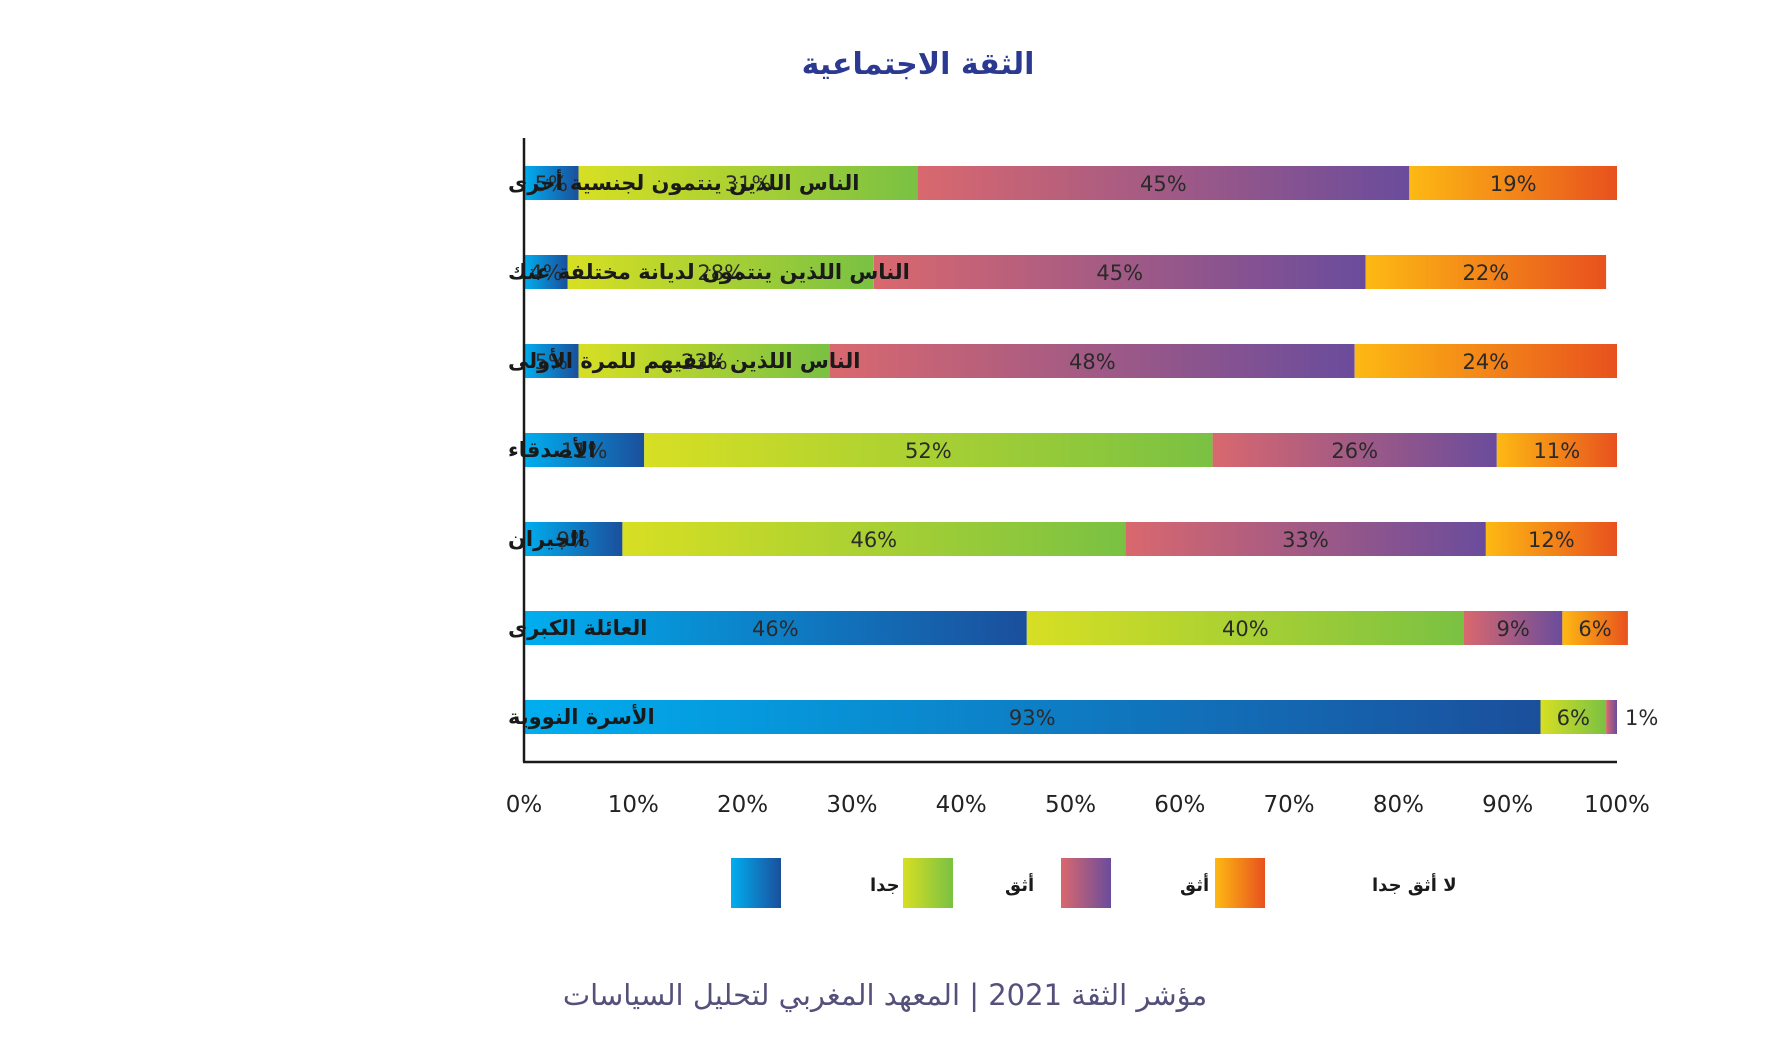 The width and height of the screenshot is (1772, 1063). I want to click on data-label: 52%, so click(928, 451).